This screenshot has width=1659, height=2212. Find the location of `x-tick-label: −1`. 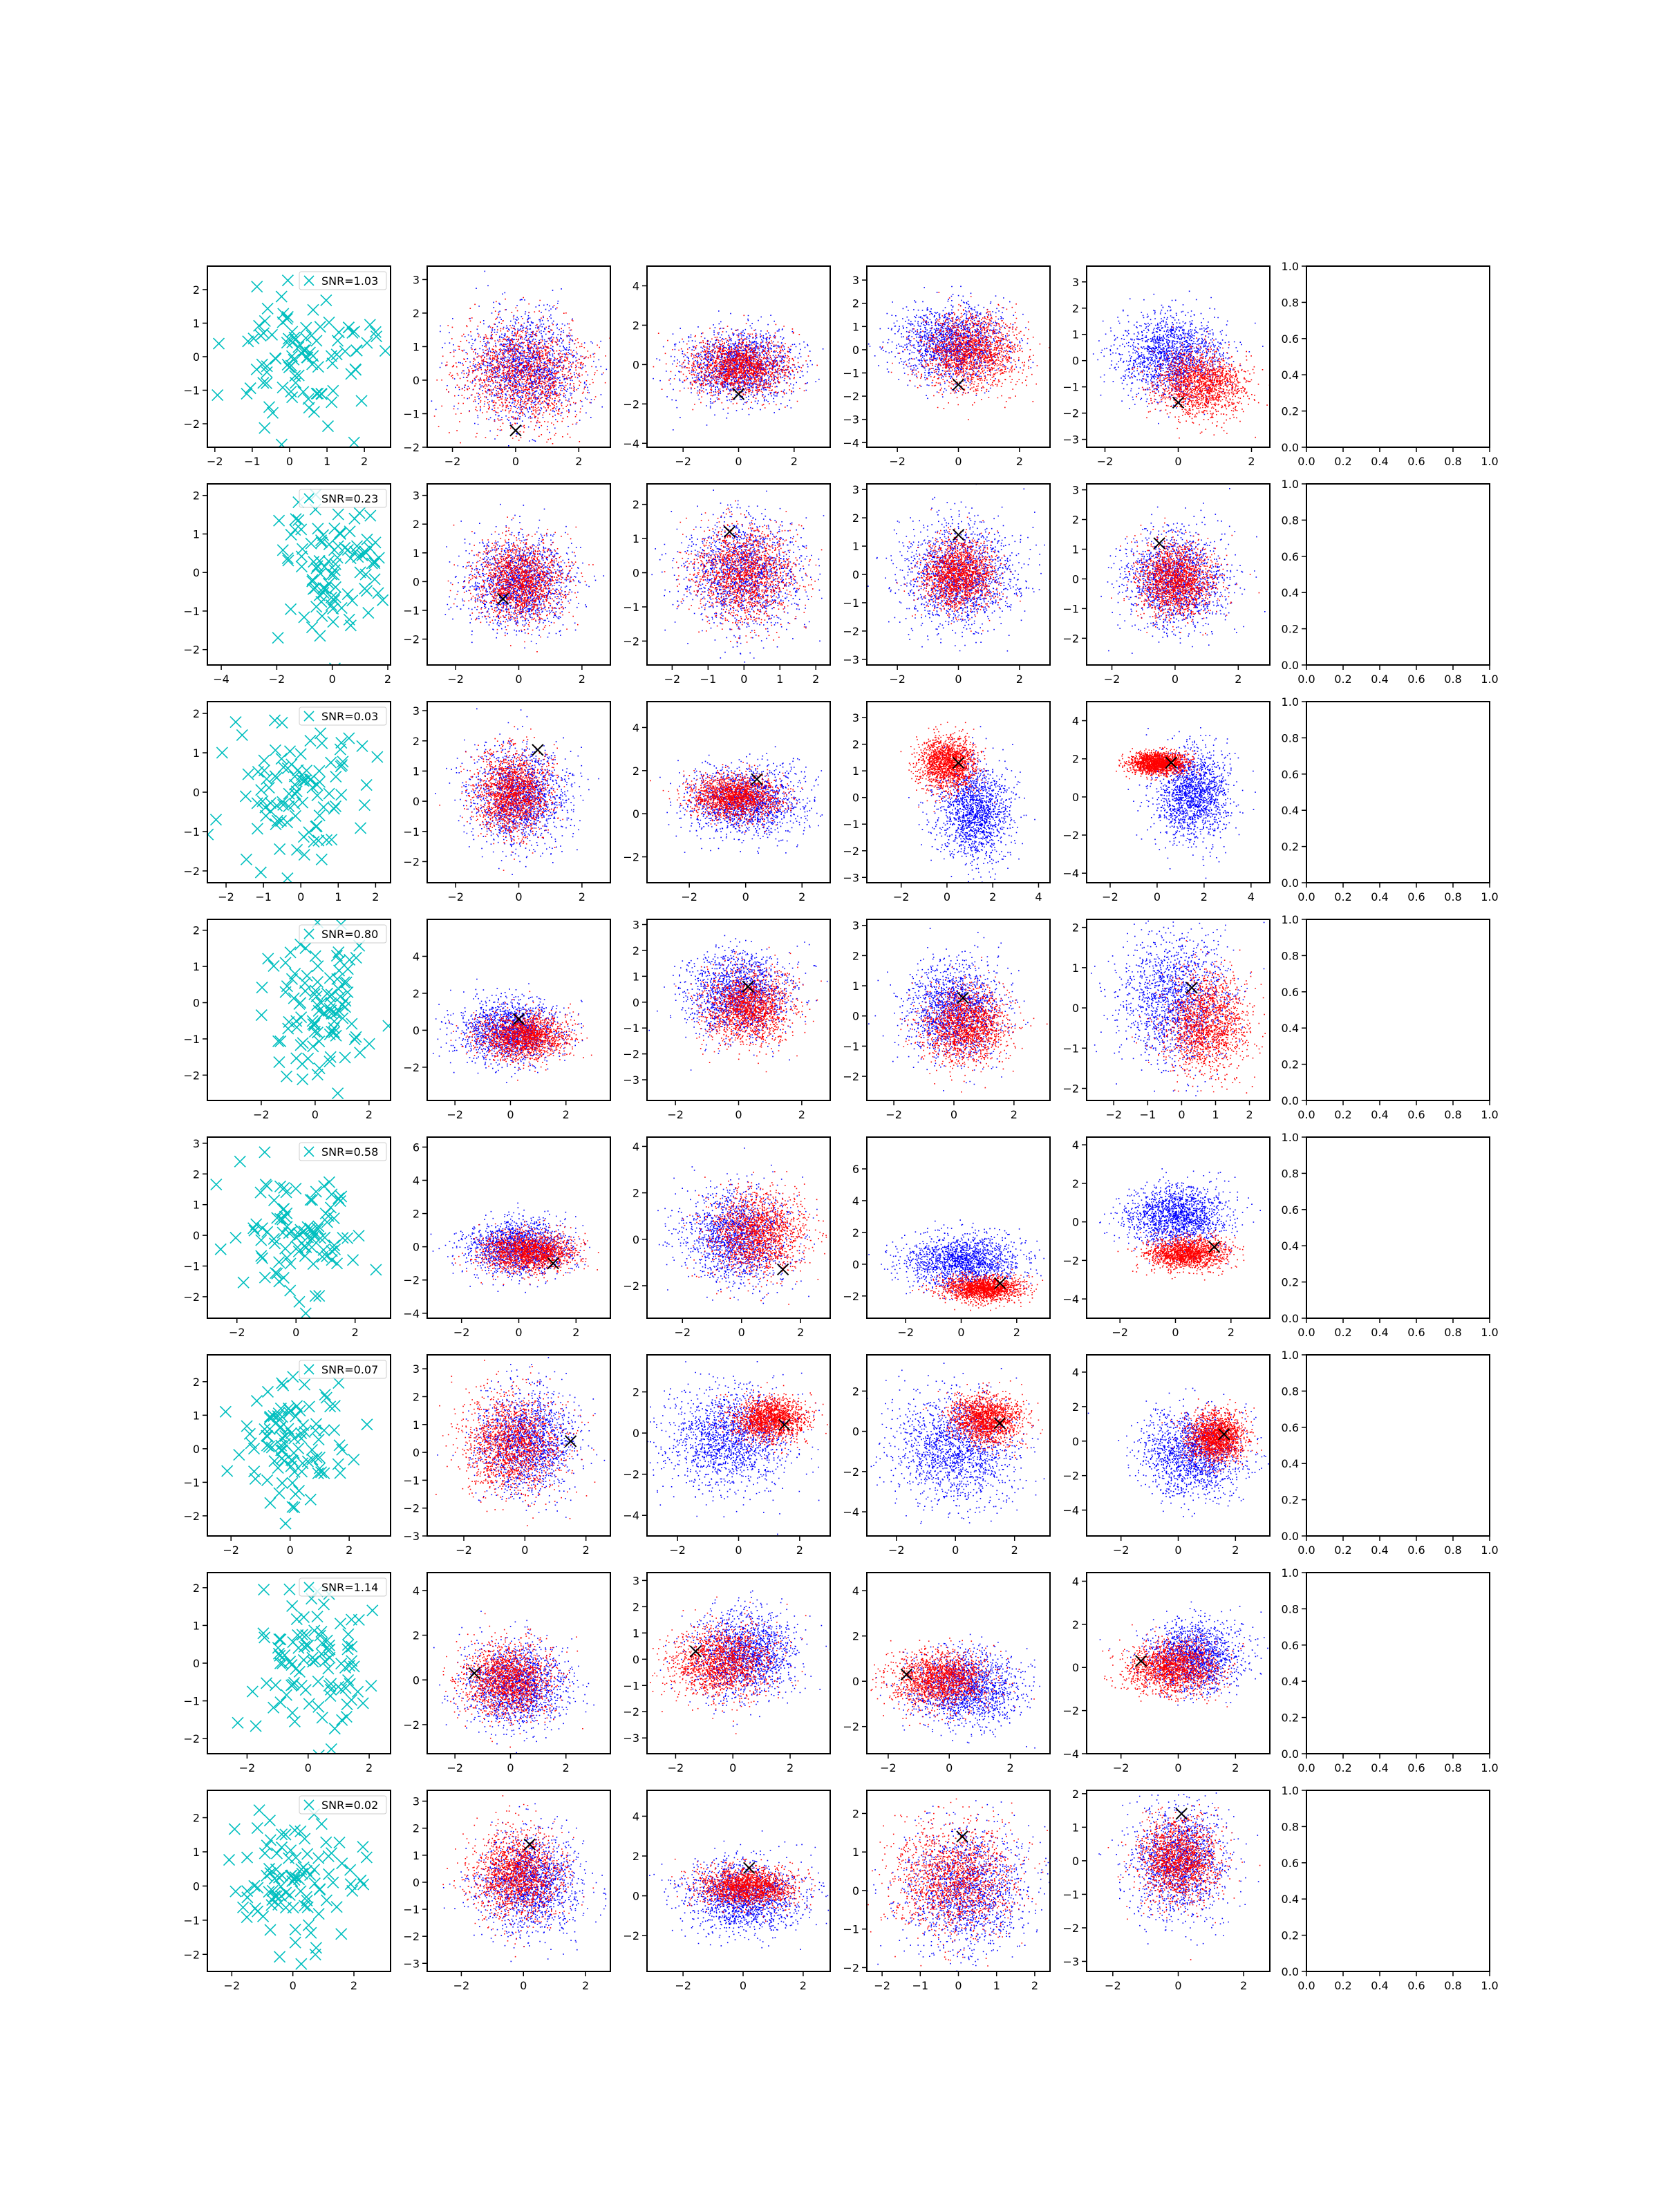

x-tick-label: −1 is located at coordinates (709, 679).